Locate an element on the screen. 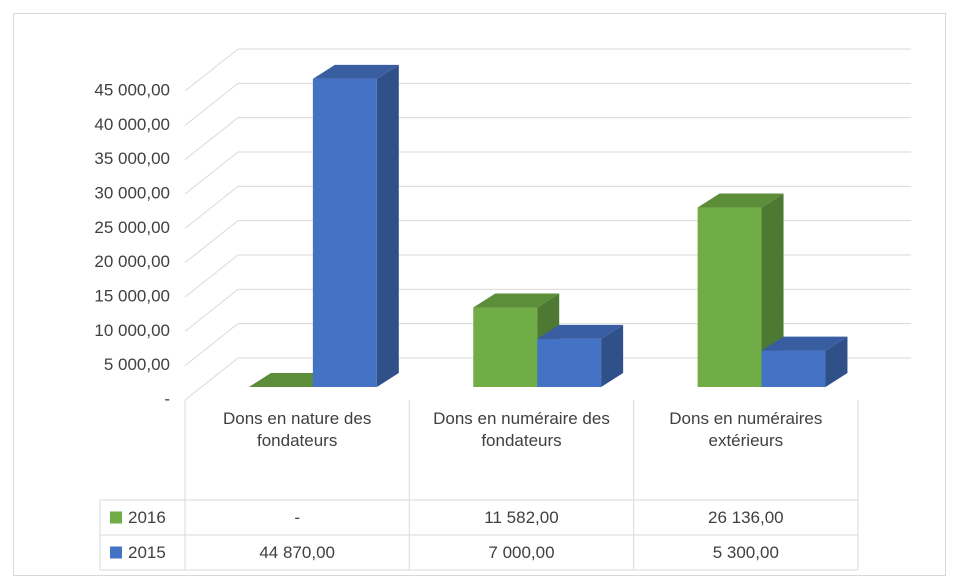  x-tick-label: Dons en nature des fondateurs is located at coordinates (297, 429).